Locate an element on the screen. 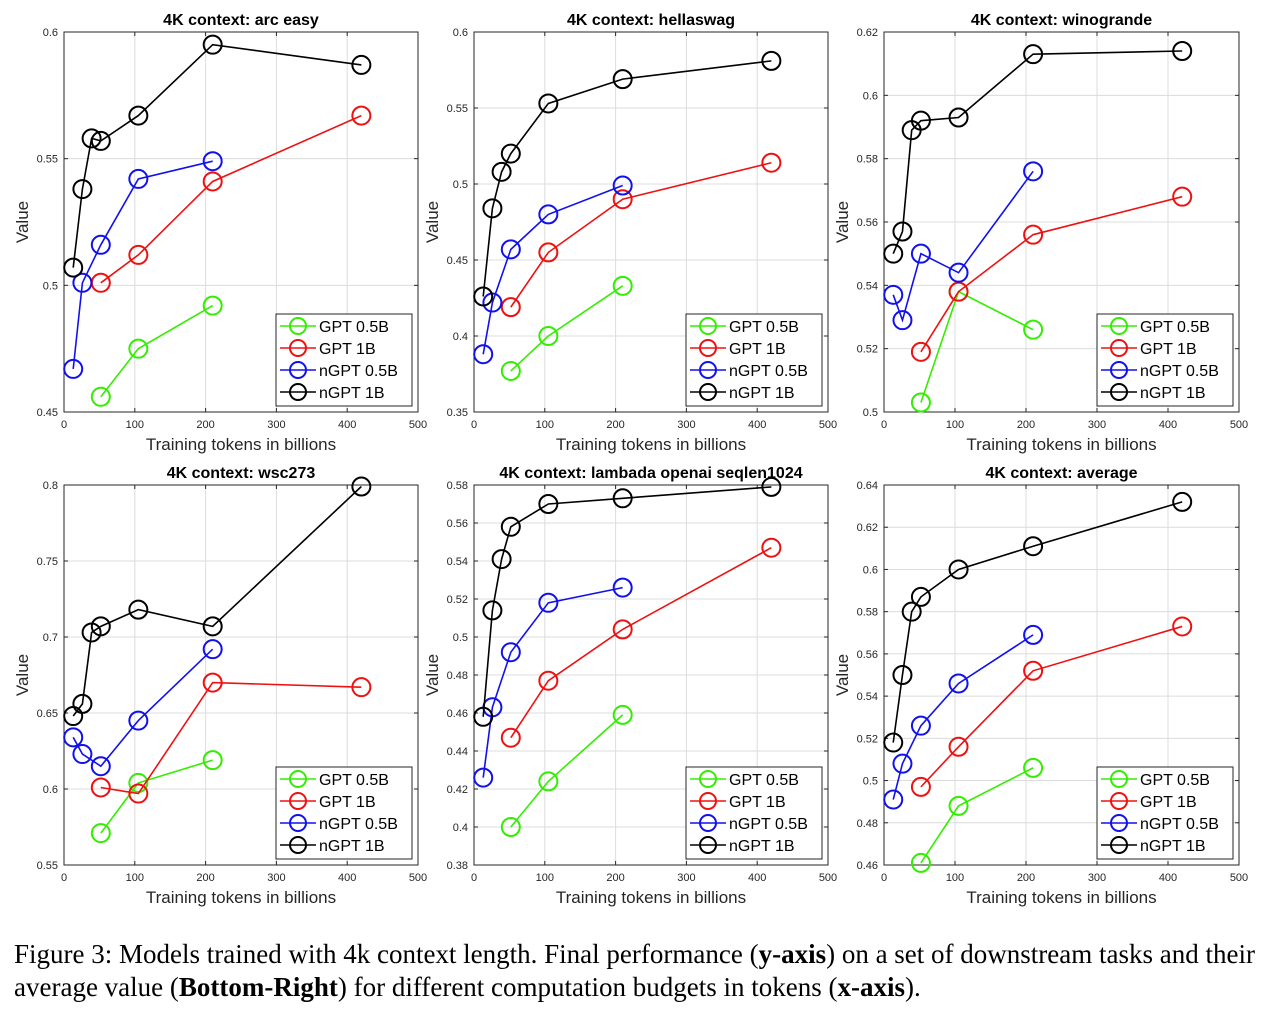  series-line-gpt-0-5b is located at coordinates (157, 351).